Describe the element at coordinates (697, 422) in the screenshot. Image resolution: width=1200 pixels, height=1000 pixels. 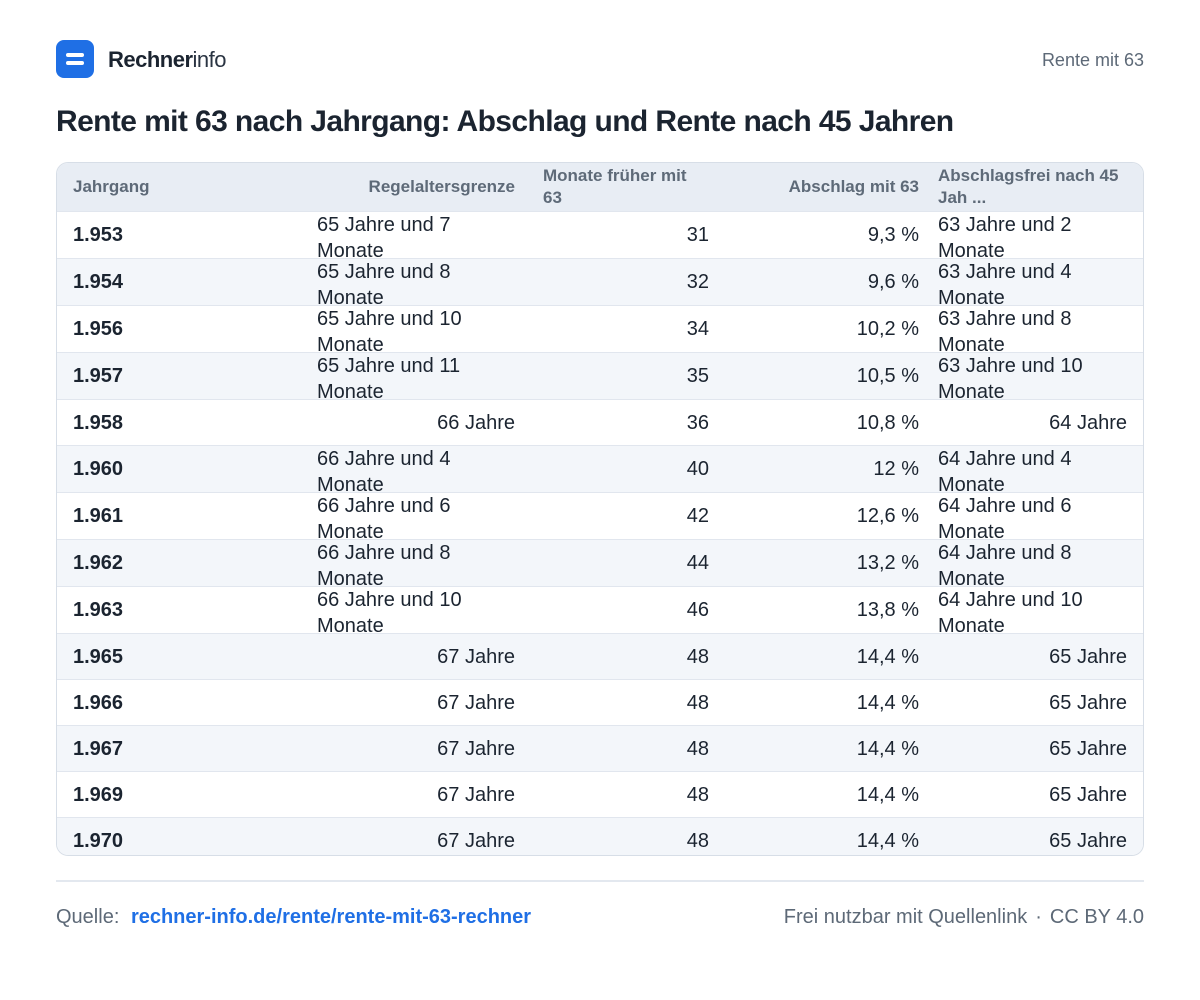
I see `cell-monate-frueher-text: 36` at that location.